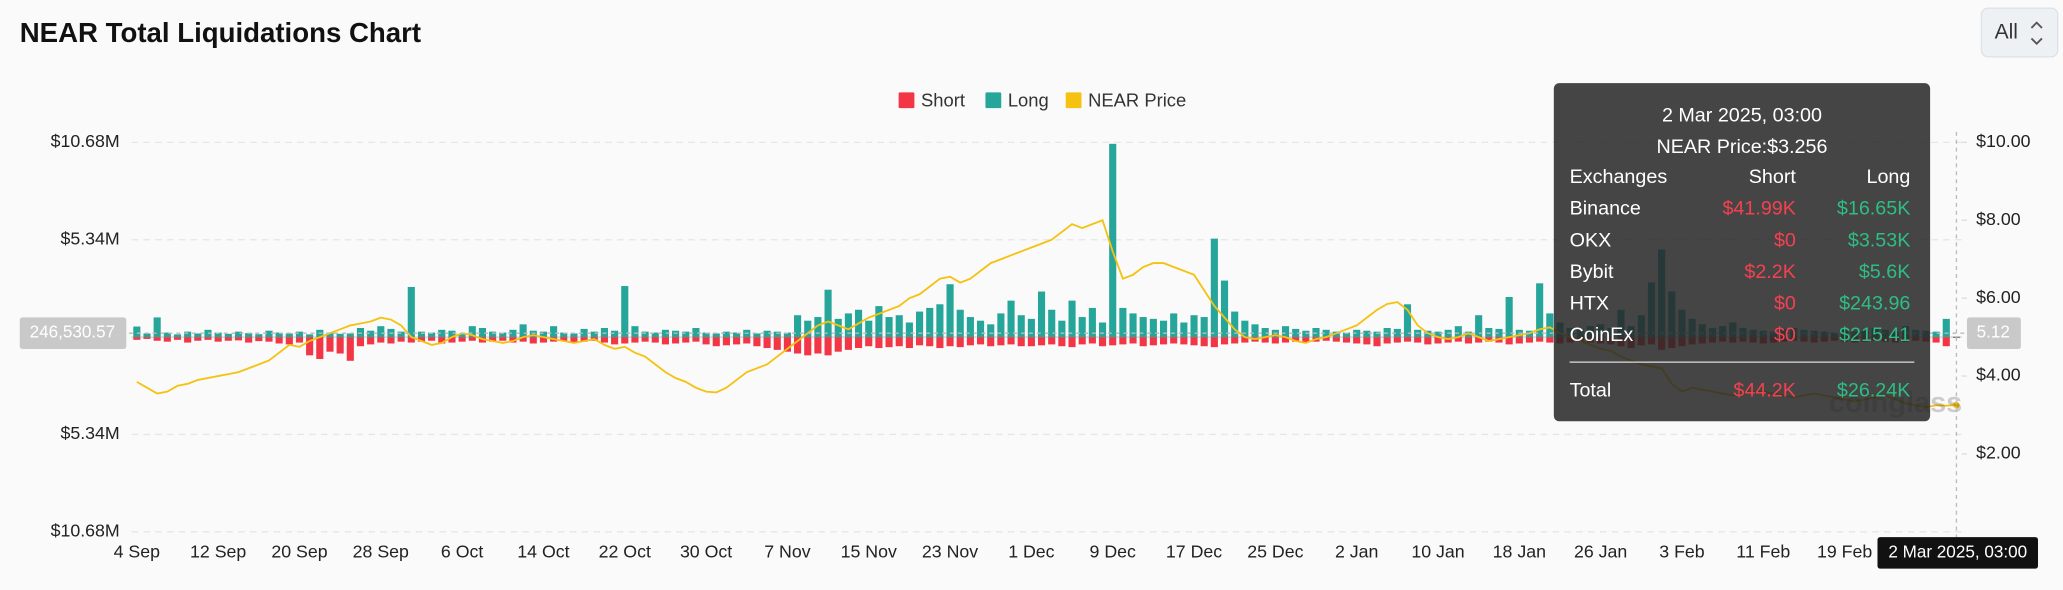 The width and height of the screenshot is (2063, 590). Describe the element at coordinates (1113, 552) in the screenshot. I see `x-tick-label: 9 Dec` at that location.